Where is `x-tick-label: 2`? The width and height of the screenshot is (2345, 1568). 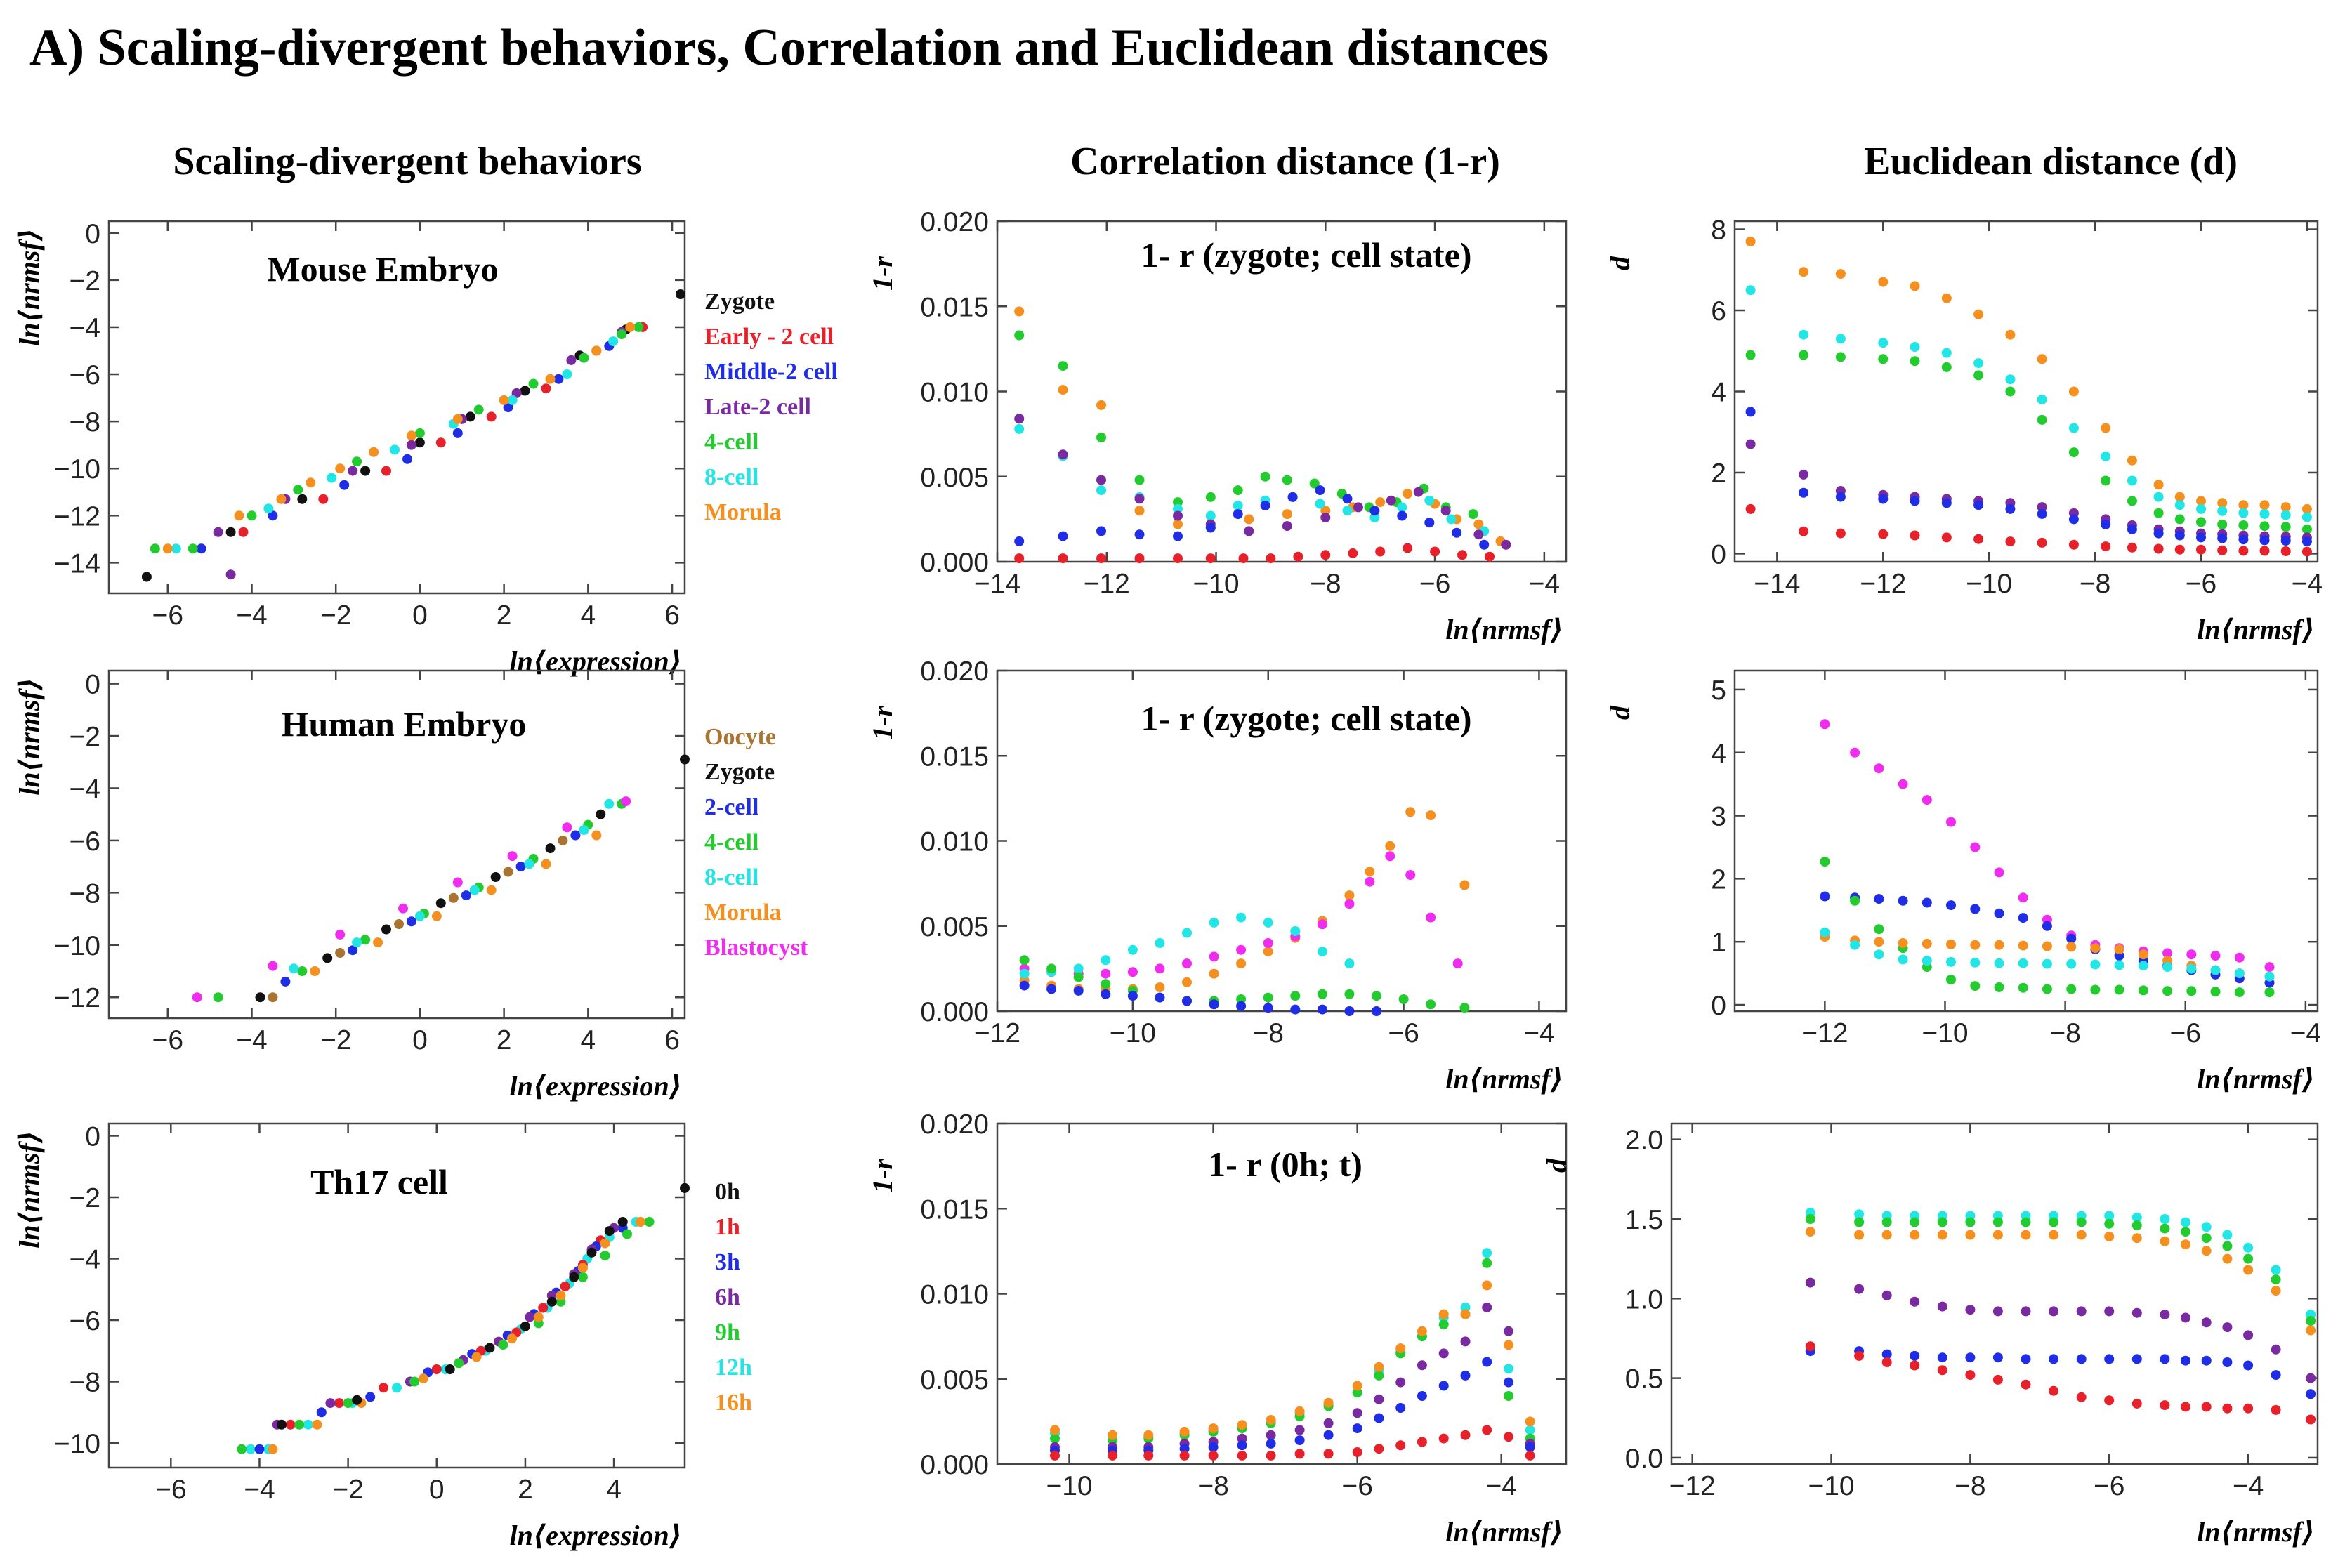 x-tick-label: 2 is located at coordinates (504, 1040).